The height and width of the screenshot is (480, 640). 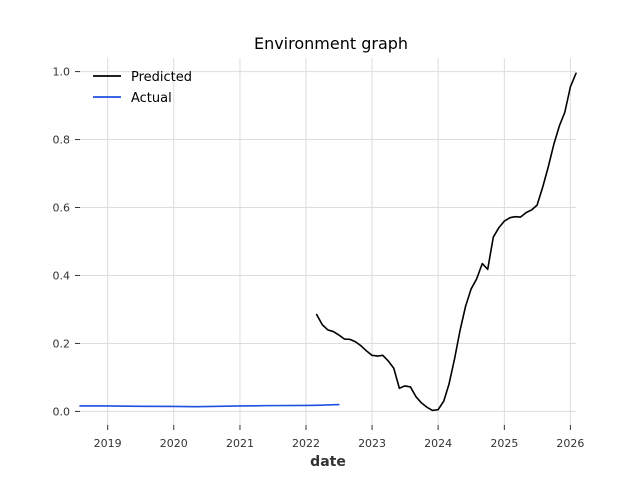 What do you see at coordinates (504, 443) in the screenshot?
I see `x-tick-label: 2025` at bounding box center [504, 443].